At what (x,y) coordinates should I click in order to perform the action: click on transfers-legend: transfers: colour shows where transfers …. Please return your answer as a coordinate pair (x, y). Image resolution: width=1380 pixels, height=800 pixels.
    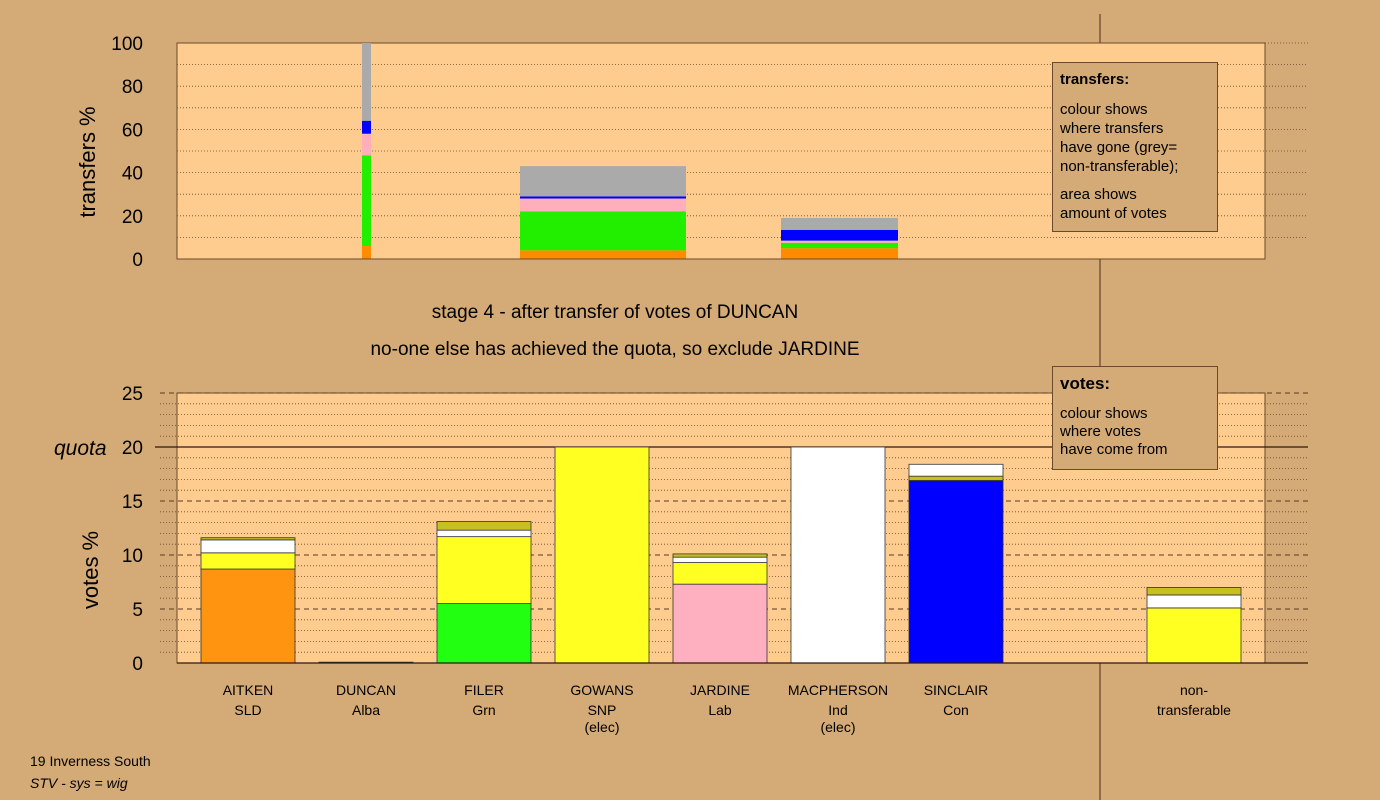
    Looking at the image, I should click on (1135, 147).